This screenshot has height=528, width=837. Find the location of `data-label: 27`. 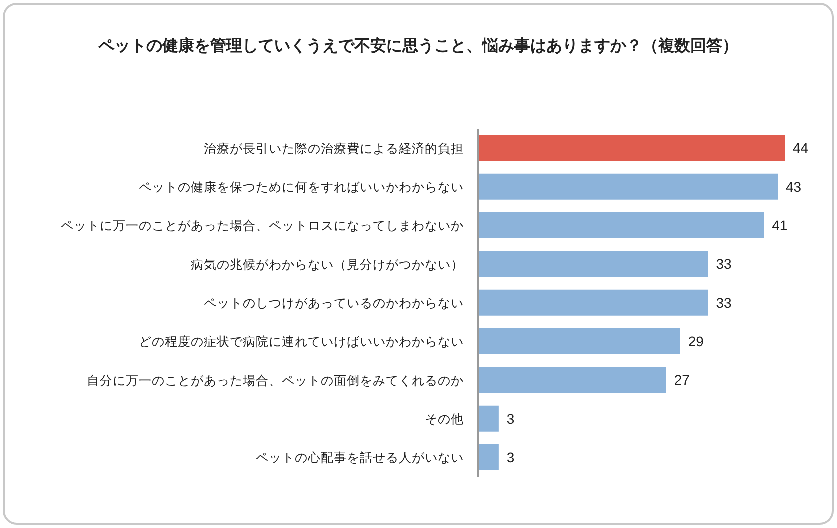

data-label: 27 is located at coordinates (682, 380).